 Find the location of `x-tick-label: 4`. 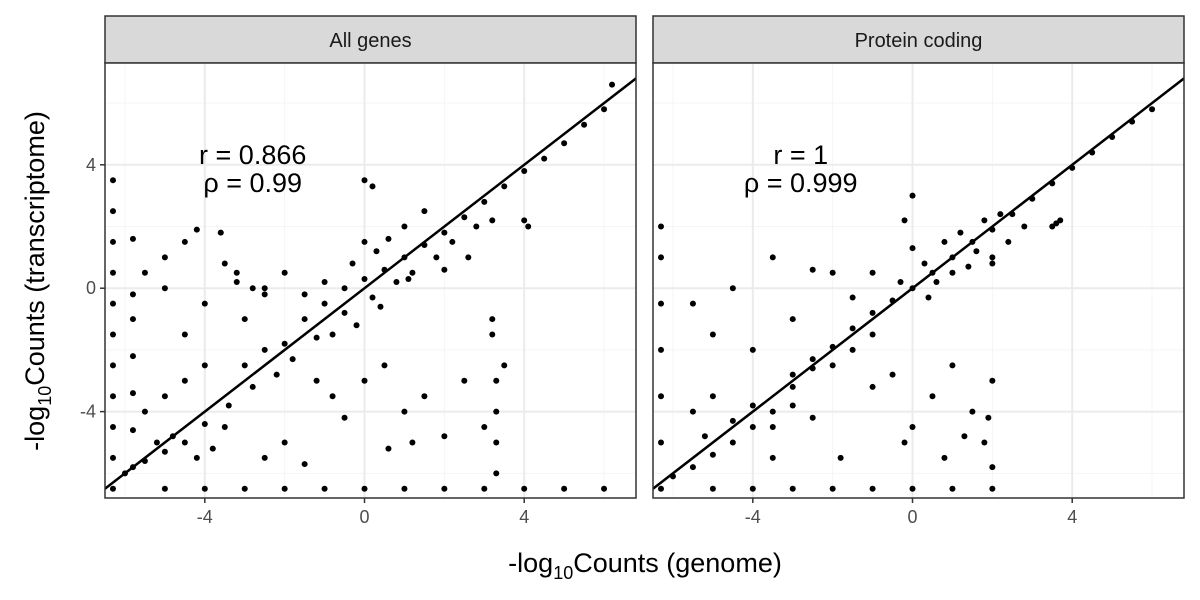

x-tick-label: 4 is located at coordinates (524, 517).